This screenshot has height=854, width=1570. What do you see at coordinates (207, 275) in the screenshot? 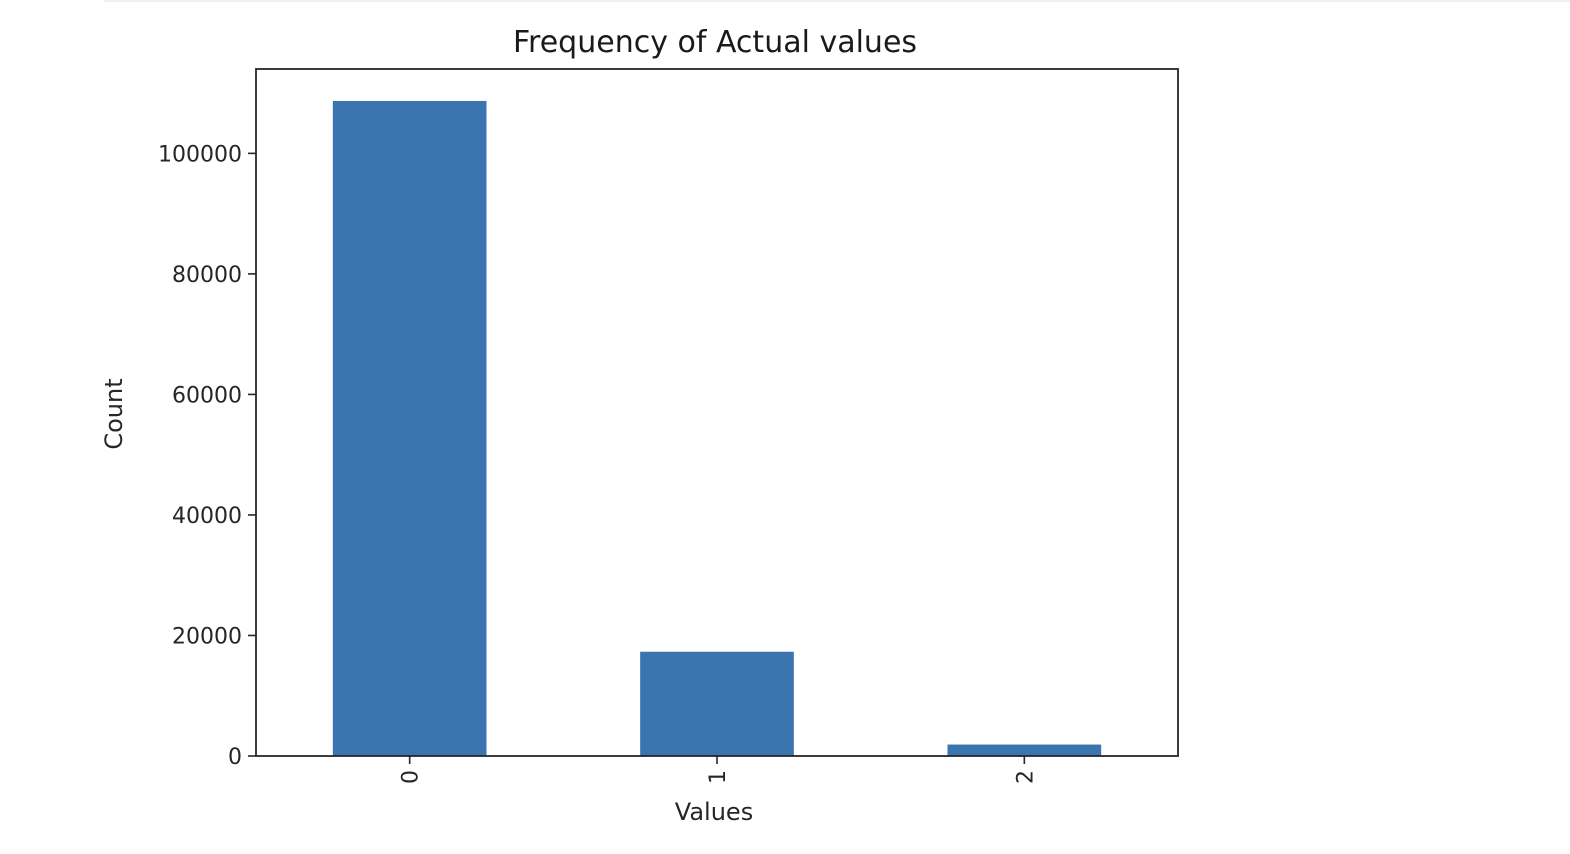
I see `y-tick-label: 80000` at bounding box center [207, 275].